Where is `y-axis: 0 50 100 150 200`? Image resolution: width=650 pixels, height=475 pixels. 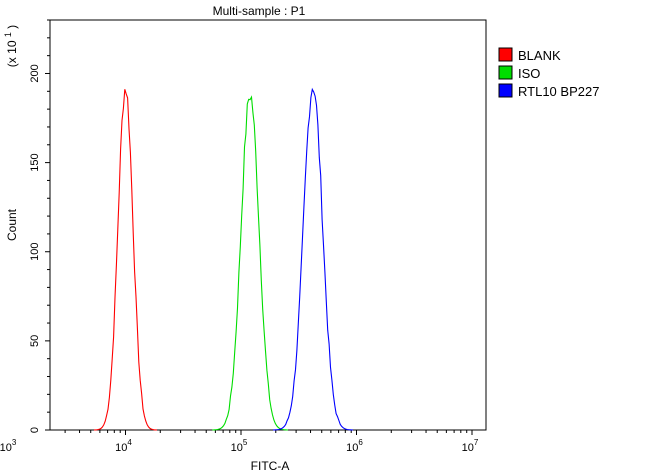 y-axis: 0 50 100 150 200 is located at coordinates (39, 226).